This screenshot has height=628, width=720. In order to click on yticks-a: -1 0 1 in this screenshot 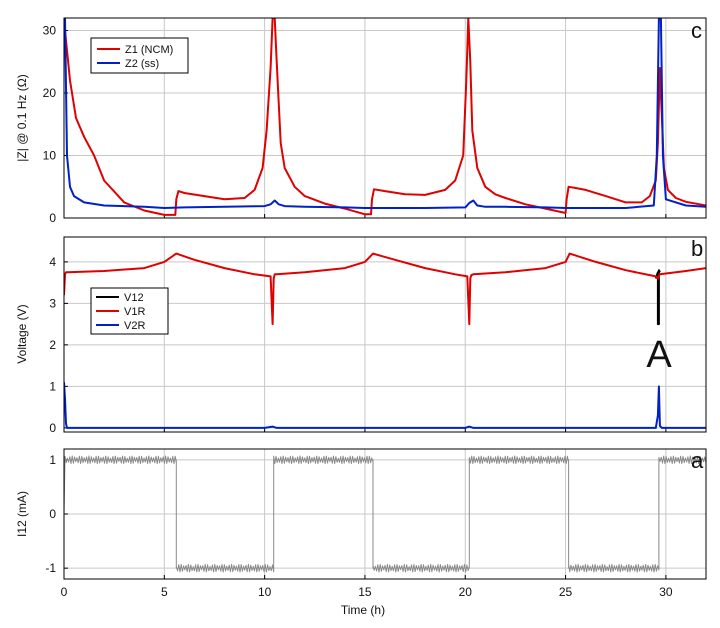, I will do `click(50, 514)`.